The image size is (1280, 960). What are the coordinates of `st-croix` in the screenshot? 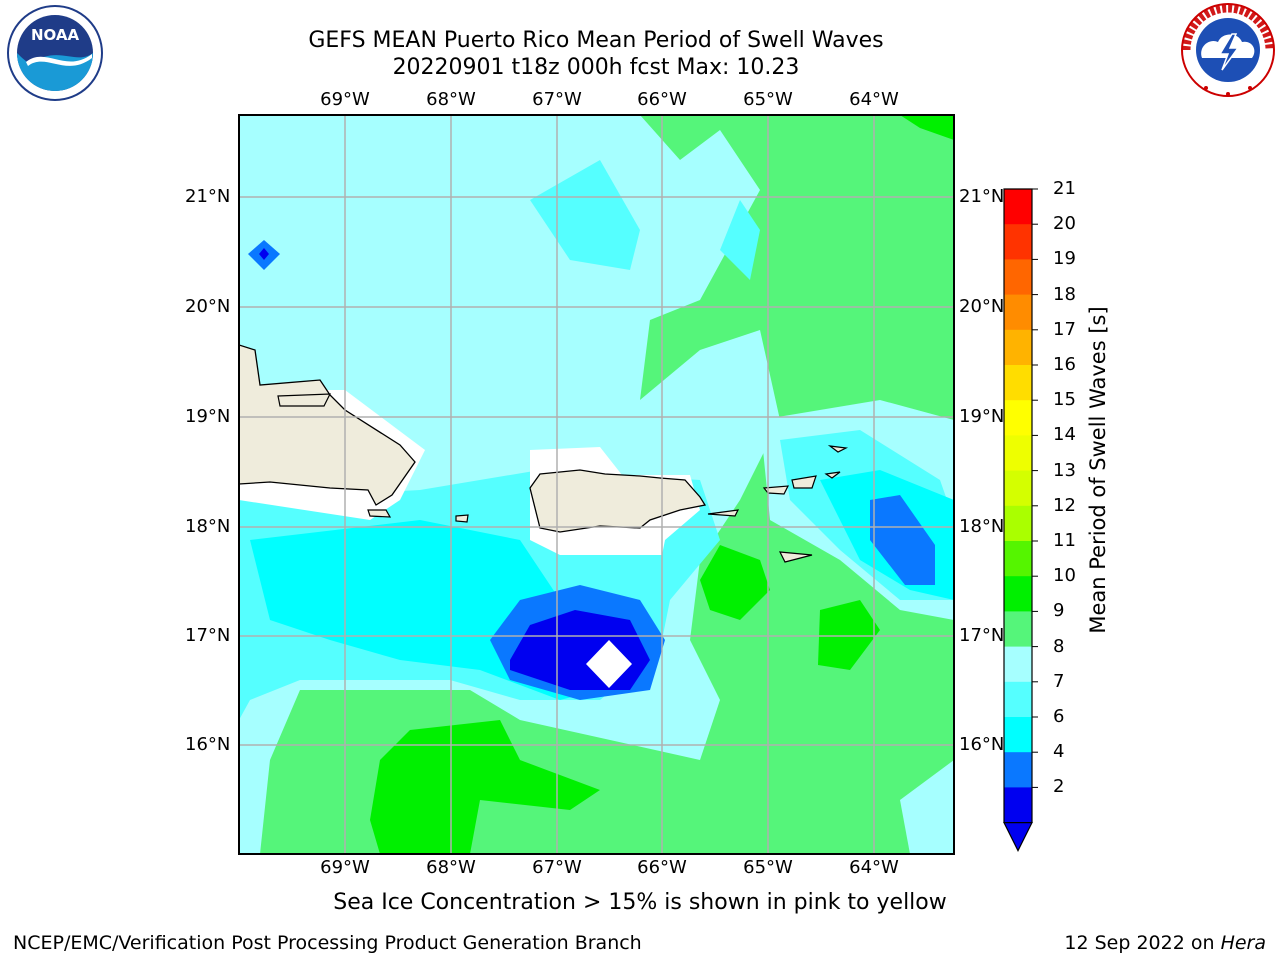 It's located at (795, 557).